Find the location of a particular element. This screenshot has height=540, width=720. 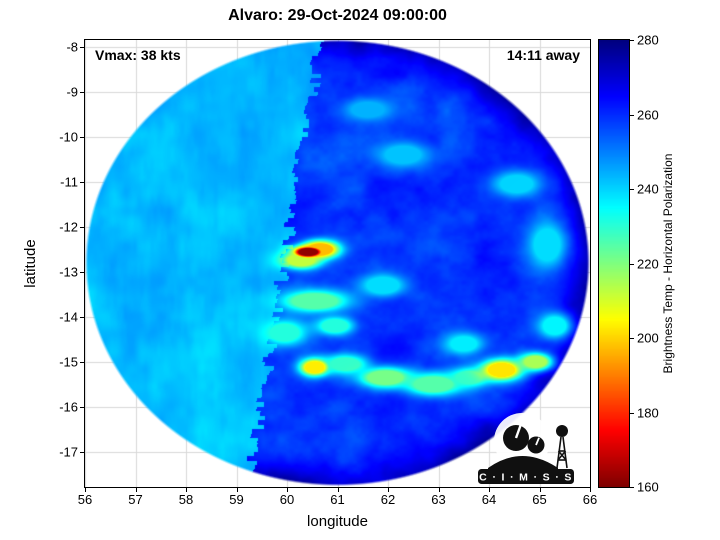

y-tick-label: -9 is located at coordinates (72, 92).